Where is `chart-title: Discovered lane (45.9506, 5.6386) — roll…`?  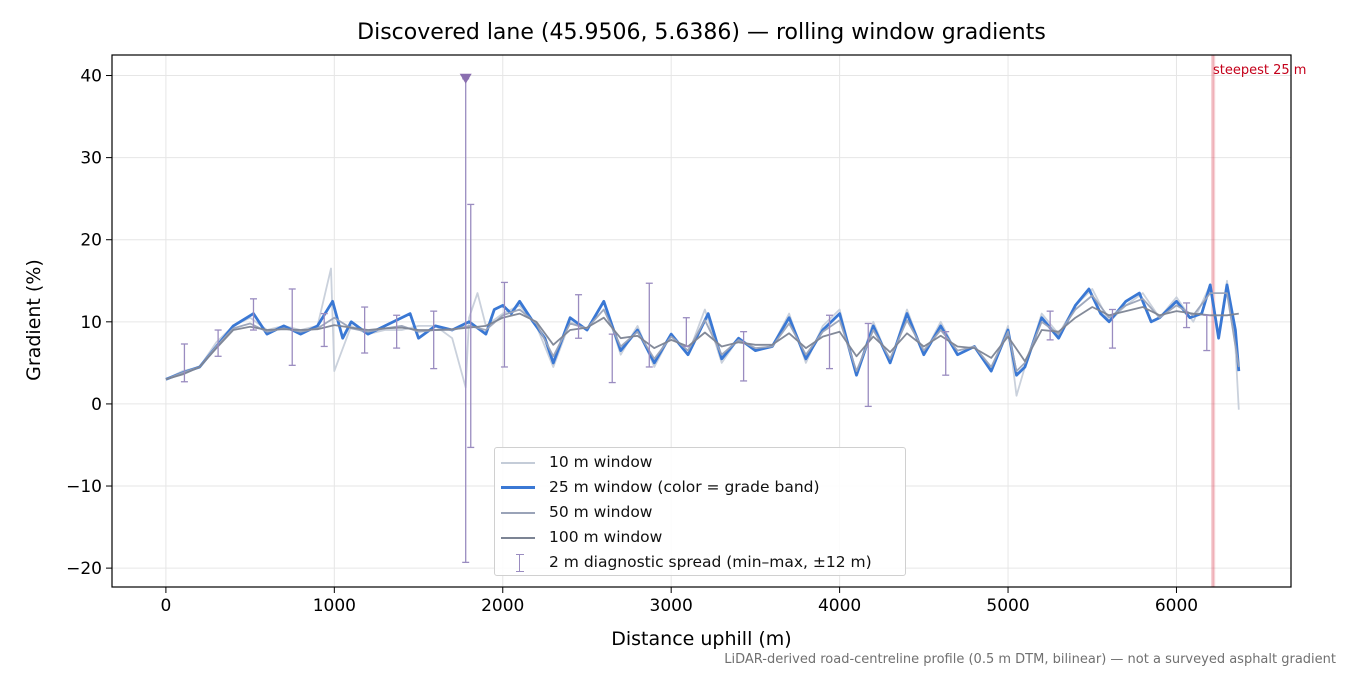 chart-title: Discovered lane (45.9506, 5.6386) — roll… is located at coordinates (701, 32).